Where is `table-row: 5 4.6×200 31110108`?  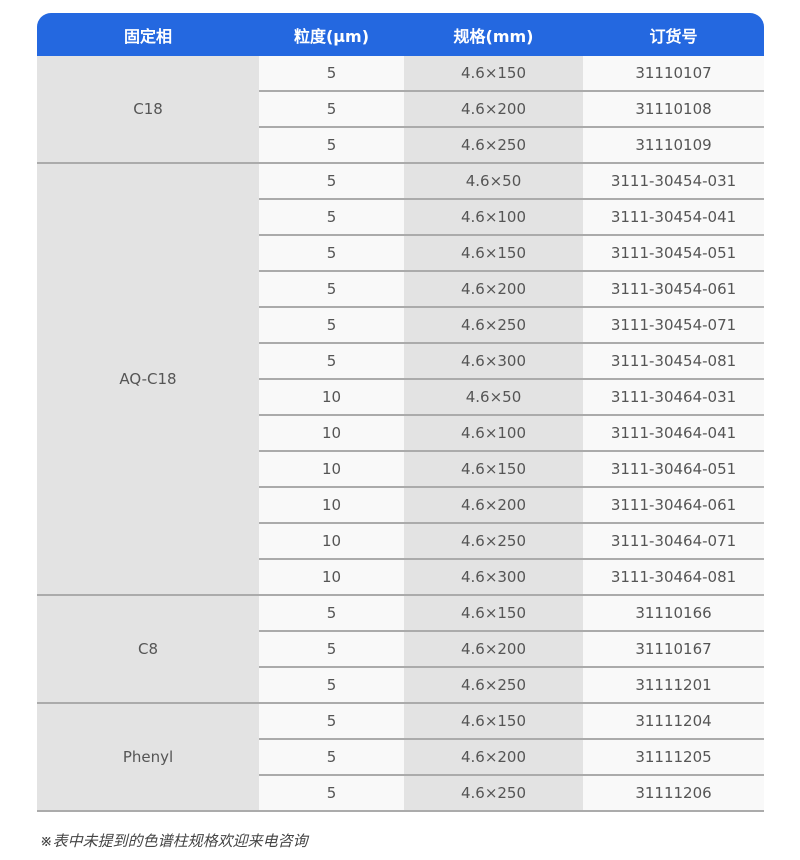 table-row: 5 4.6×200 31110108 is located at coordinates (400, 109).